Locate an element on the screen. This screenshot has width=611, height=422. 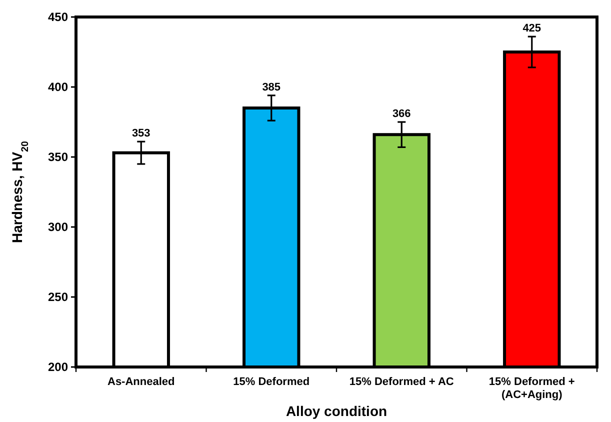
data-label: 425 is located at coordinates (532, 28).